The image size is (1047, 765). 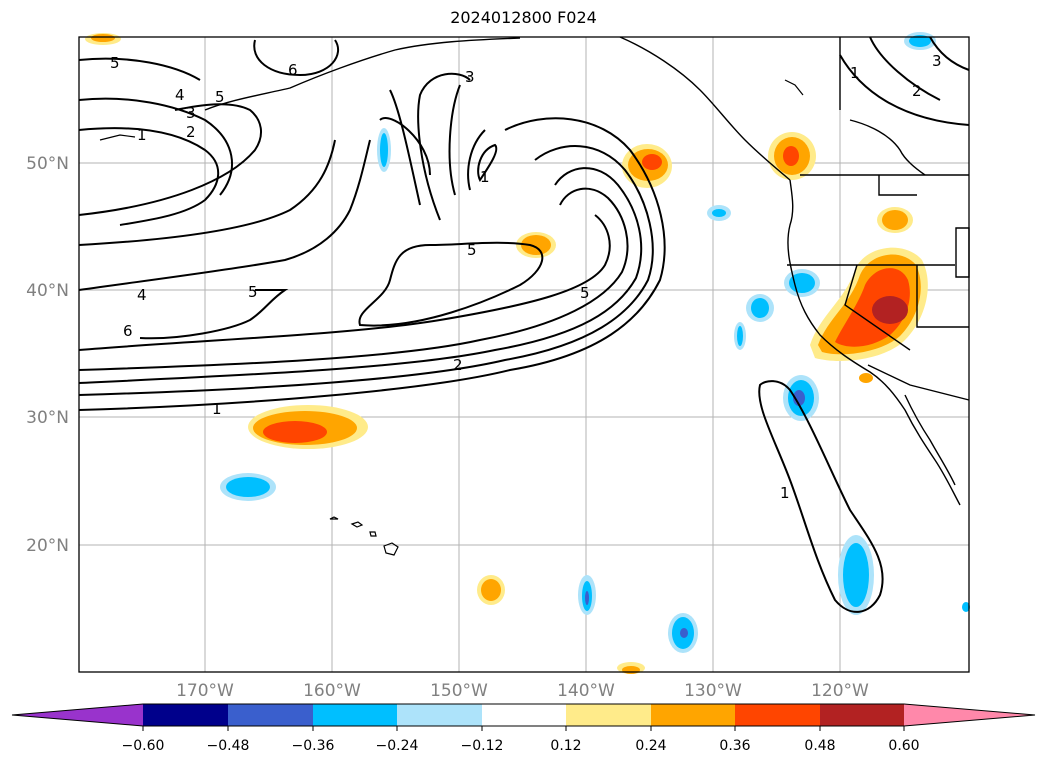 I want to click on colorbar-extend-low, so click(x=77, y=715).